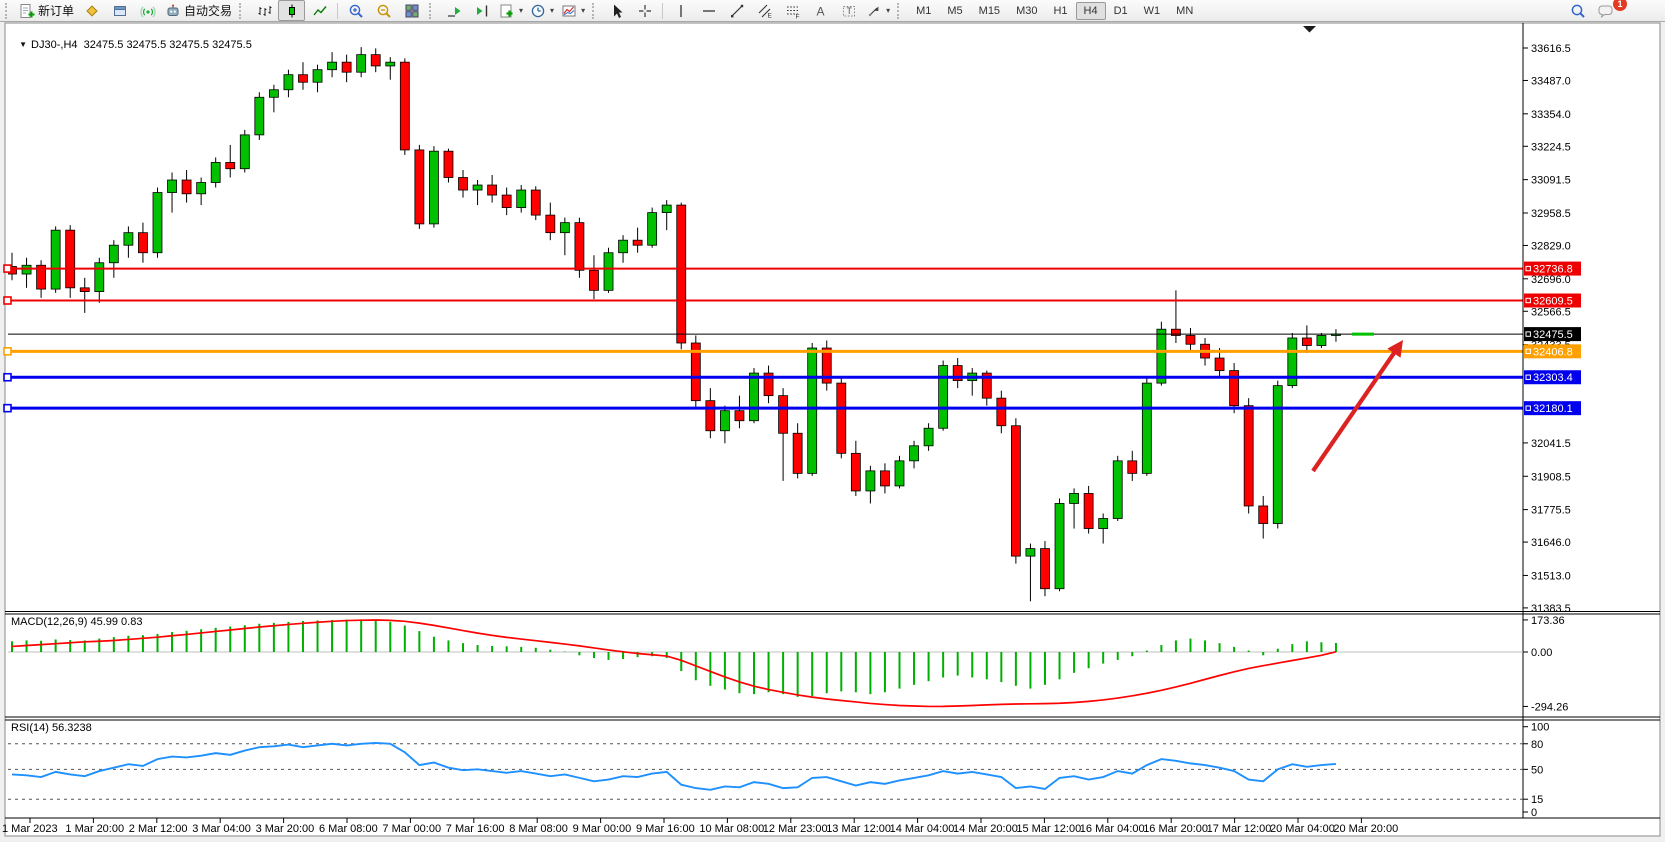 This screenshot has width=1665, height=842. What do you see at coordinates (1027, 10) in the screenshot?
I see `timeframe-M30: M30` at bounding box center [1027, 10].